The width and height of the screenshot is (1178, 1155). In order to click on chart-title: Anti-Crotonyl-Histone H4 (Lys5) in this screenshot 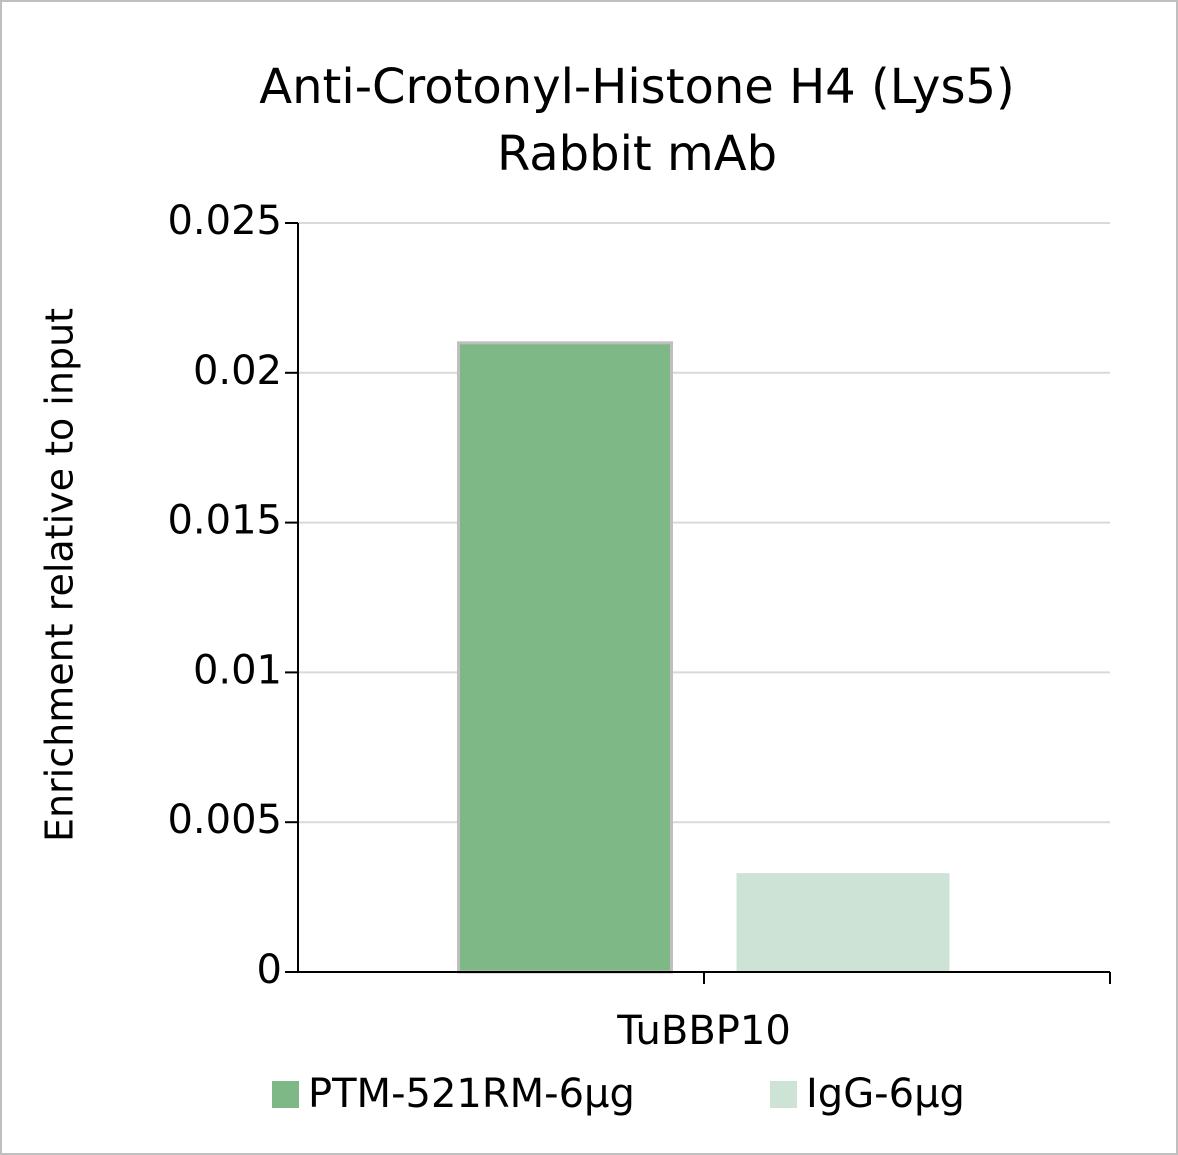, I will do `click(636, 87)`.